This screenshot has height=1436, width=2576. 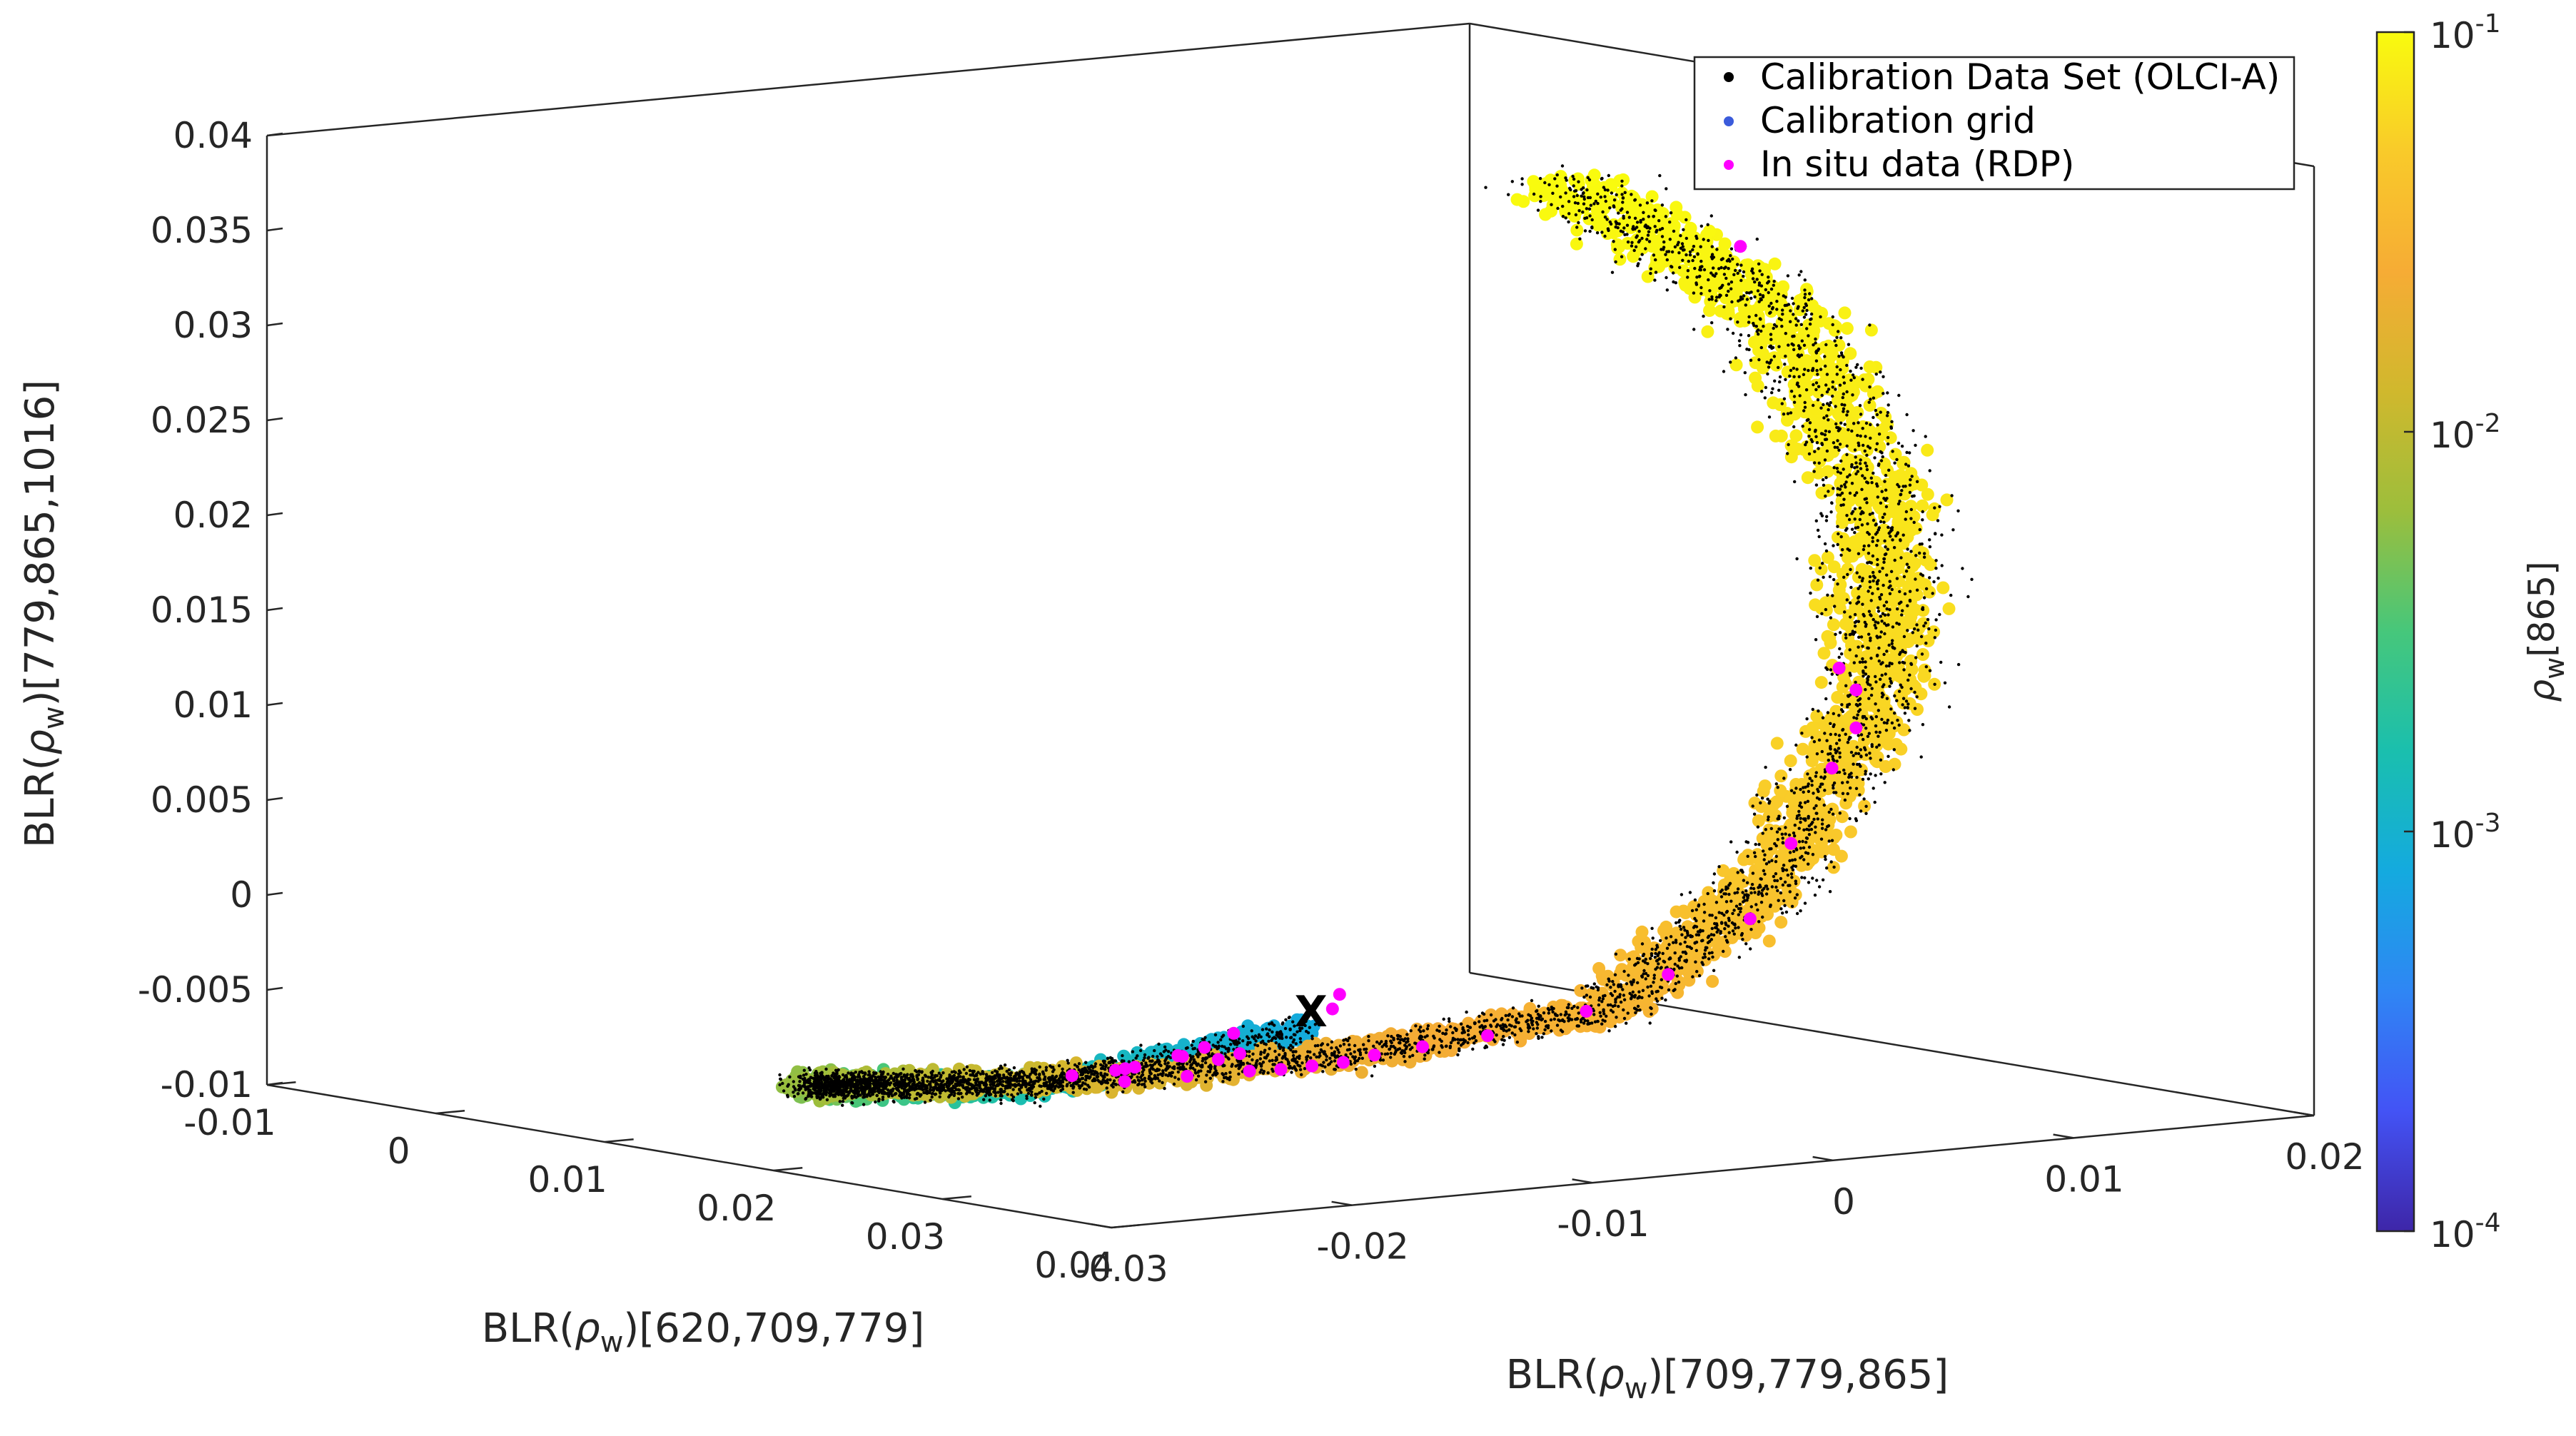 What do you see at coordinates (213, 325) in the screenshot?
I see `z-tick-label: 0.03` at bounding box center [213, 325].